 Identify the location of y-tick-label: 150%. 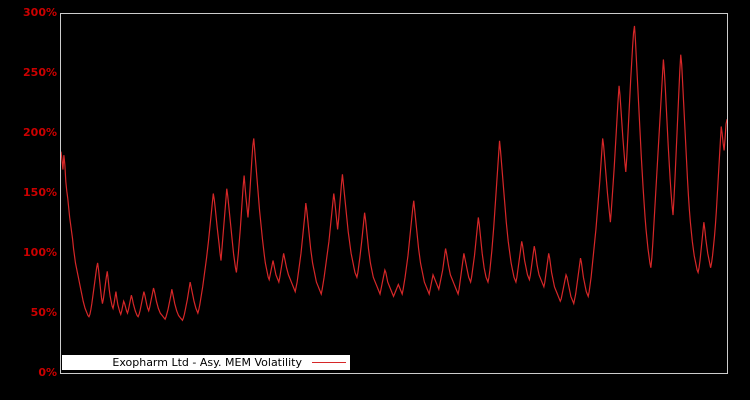
(40, 192).